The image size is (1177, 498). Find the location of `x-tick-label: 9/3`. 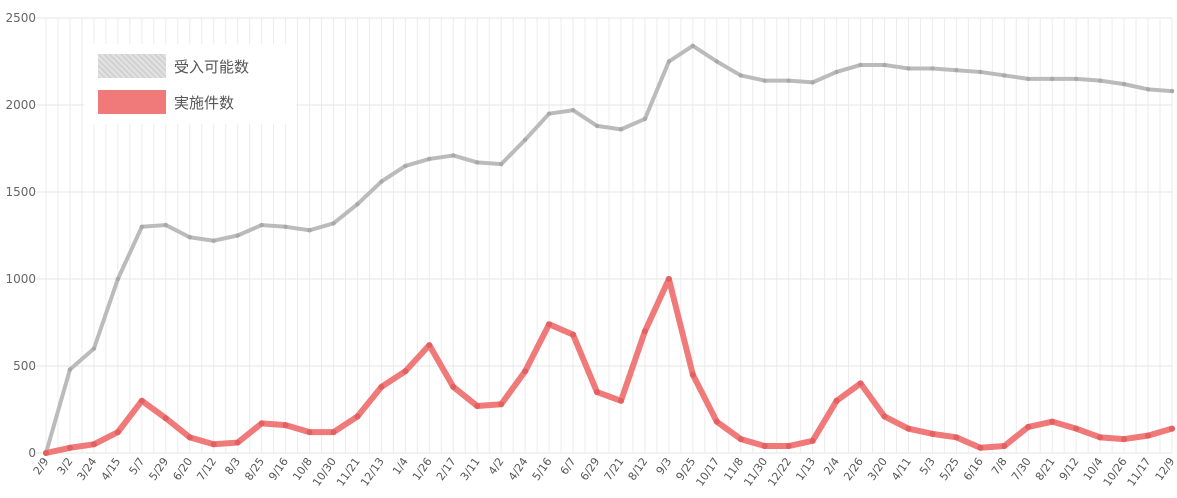

x-tick-label: 9/3 is located at coordinates (664, 466).